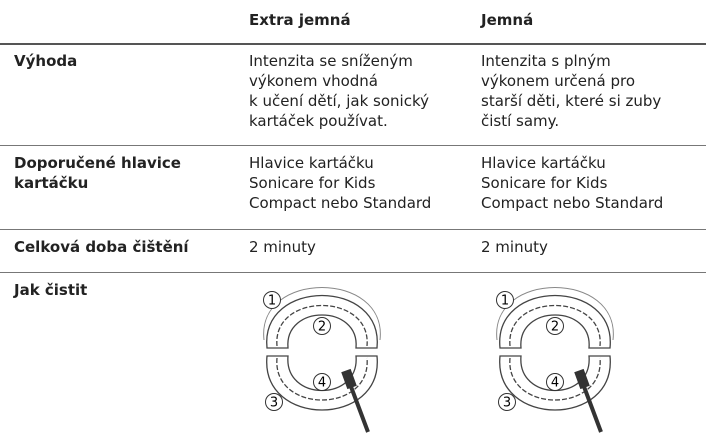 The image size is (706, 438). I want to click on cell-text: výkonem určená pro, so click(558, 81).